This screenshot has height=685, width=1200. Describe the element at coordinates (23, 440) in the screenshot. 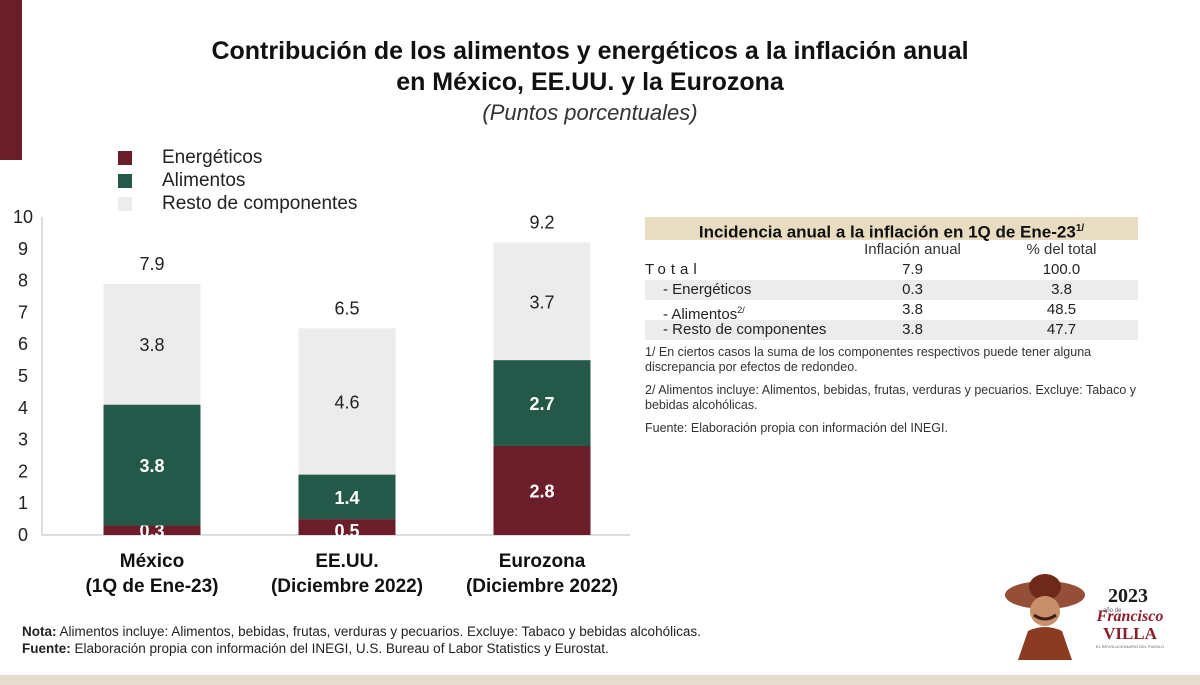

I see `y-tick-label: 3` at that location.